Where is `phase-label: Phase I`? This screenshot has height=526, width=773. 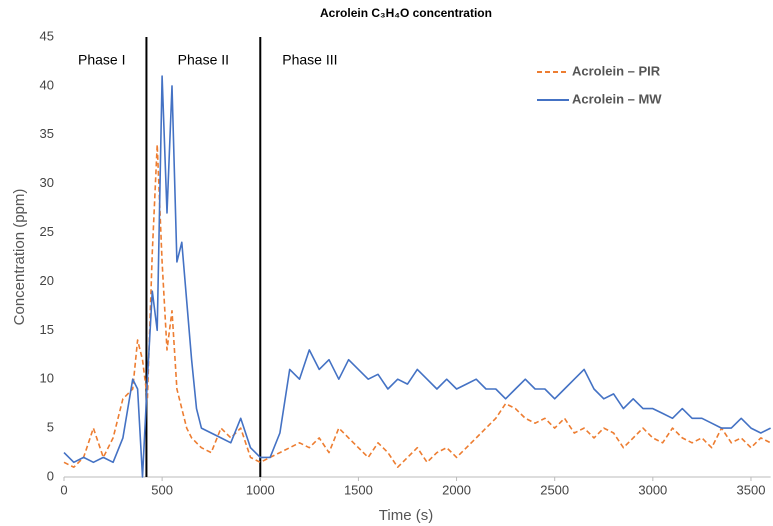
phase-label: Phase I is located at coordinates (101, 60).